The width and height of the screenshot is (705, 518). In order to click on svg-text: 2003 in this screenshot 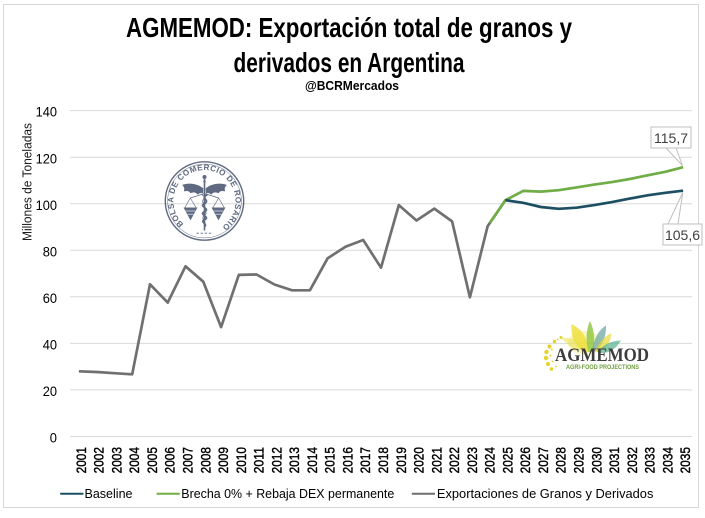, I will do `click(116, 460)`.